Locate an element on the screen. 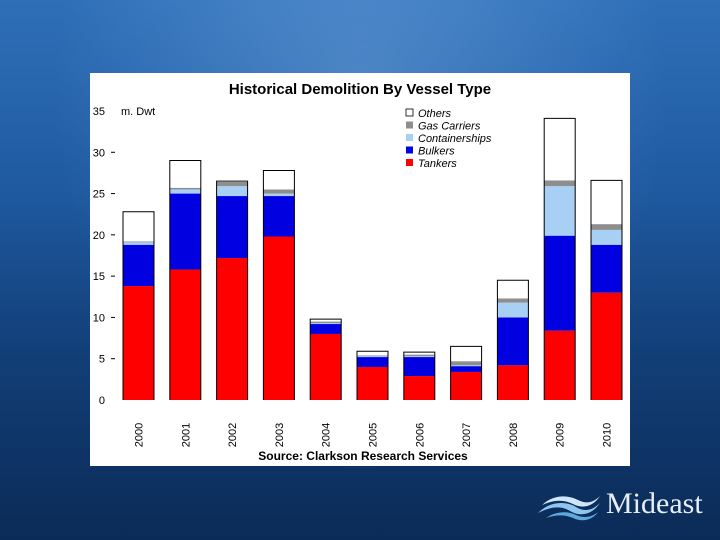 Image resolution: width=720 pixels, height=540 pixels. x-tick-label-2009: 2009 is located at coordinates (561, 435).